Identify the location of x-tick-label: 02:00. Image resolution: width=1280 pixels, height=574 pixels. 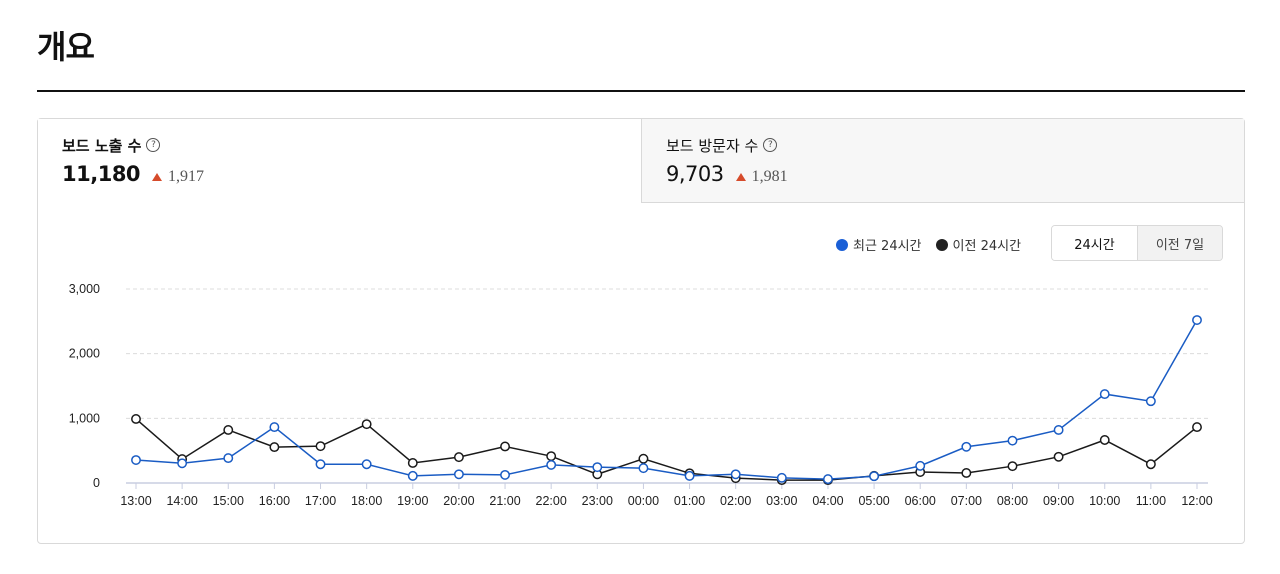
(735, 501).